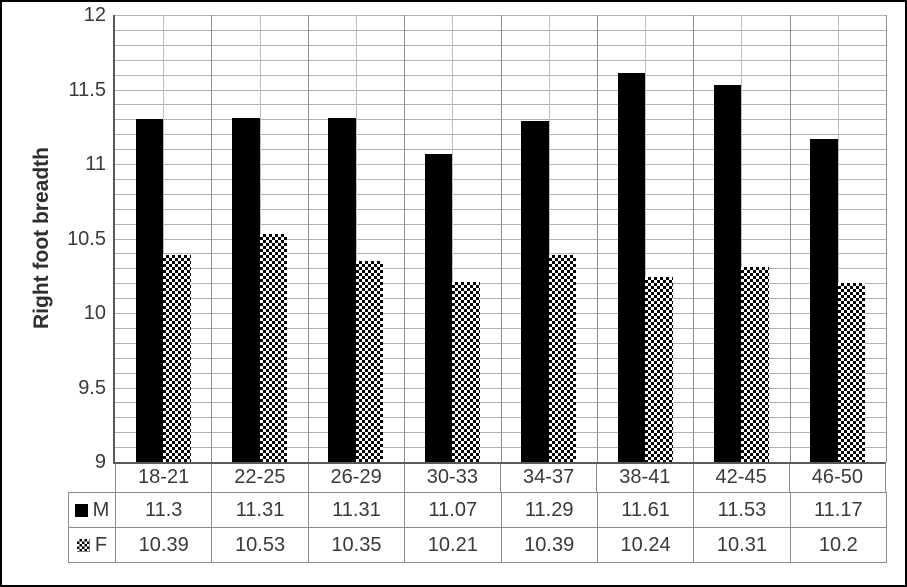 This screenshot has width=907, height=587. Describe the element at coordinates (838, 477) in the screenshot. I see `category-label: 46-50` at that location.